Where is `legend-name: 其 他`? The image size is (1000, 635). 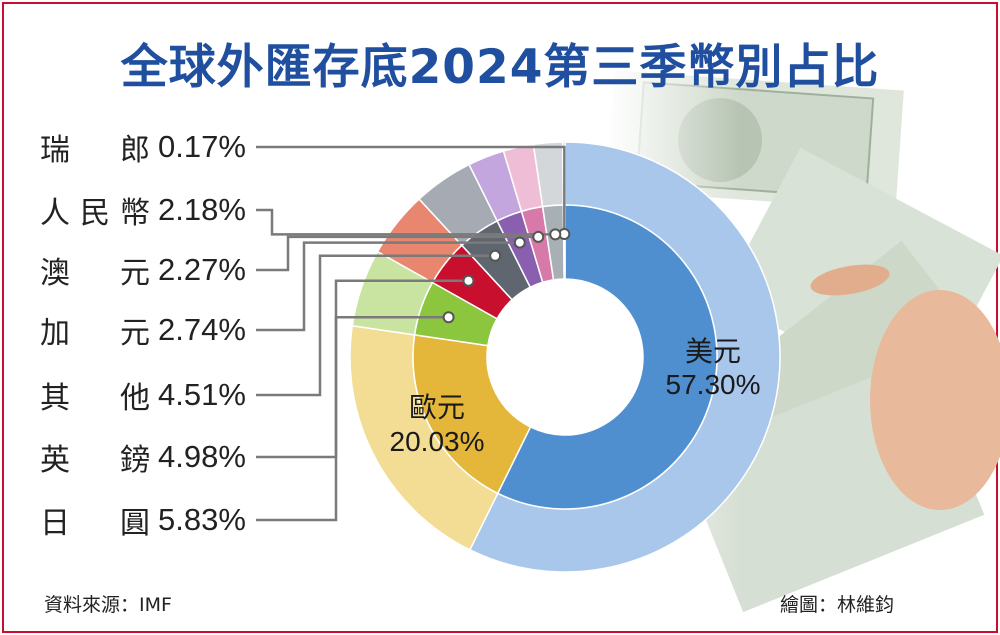 legend-name: 其 他 is located at coordinates (95, 398).